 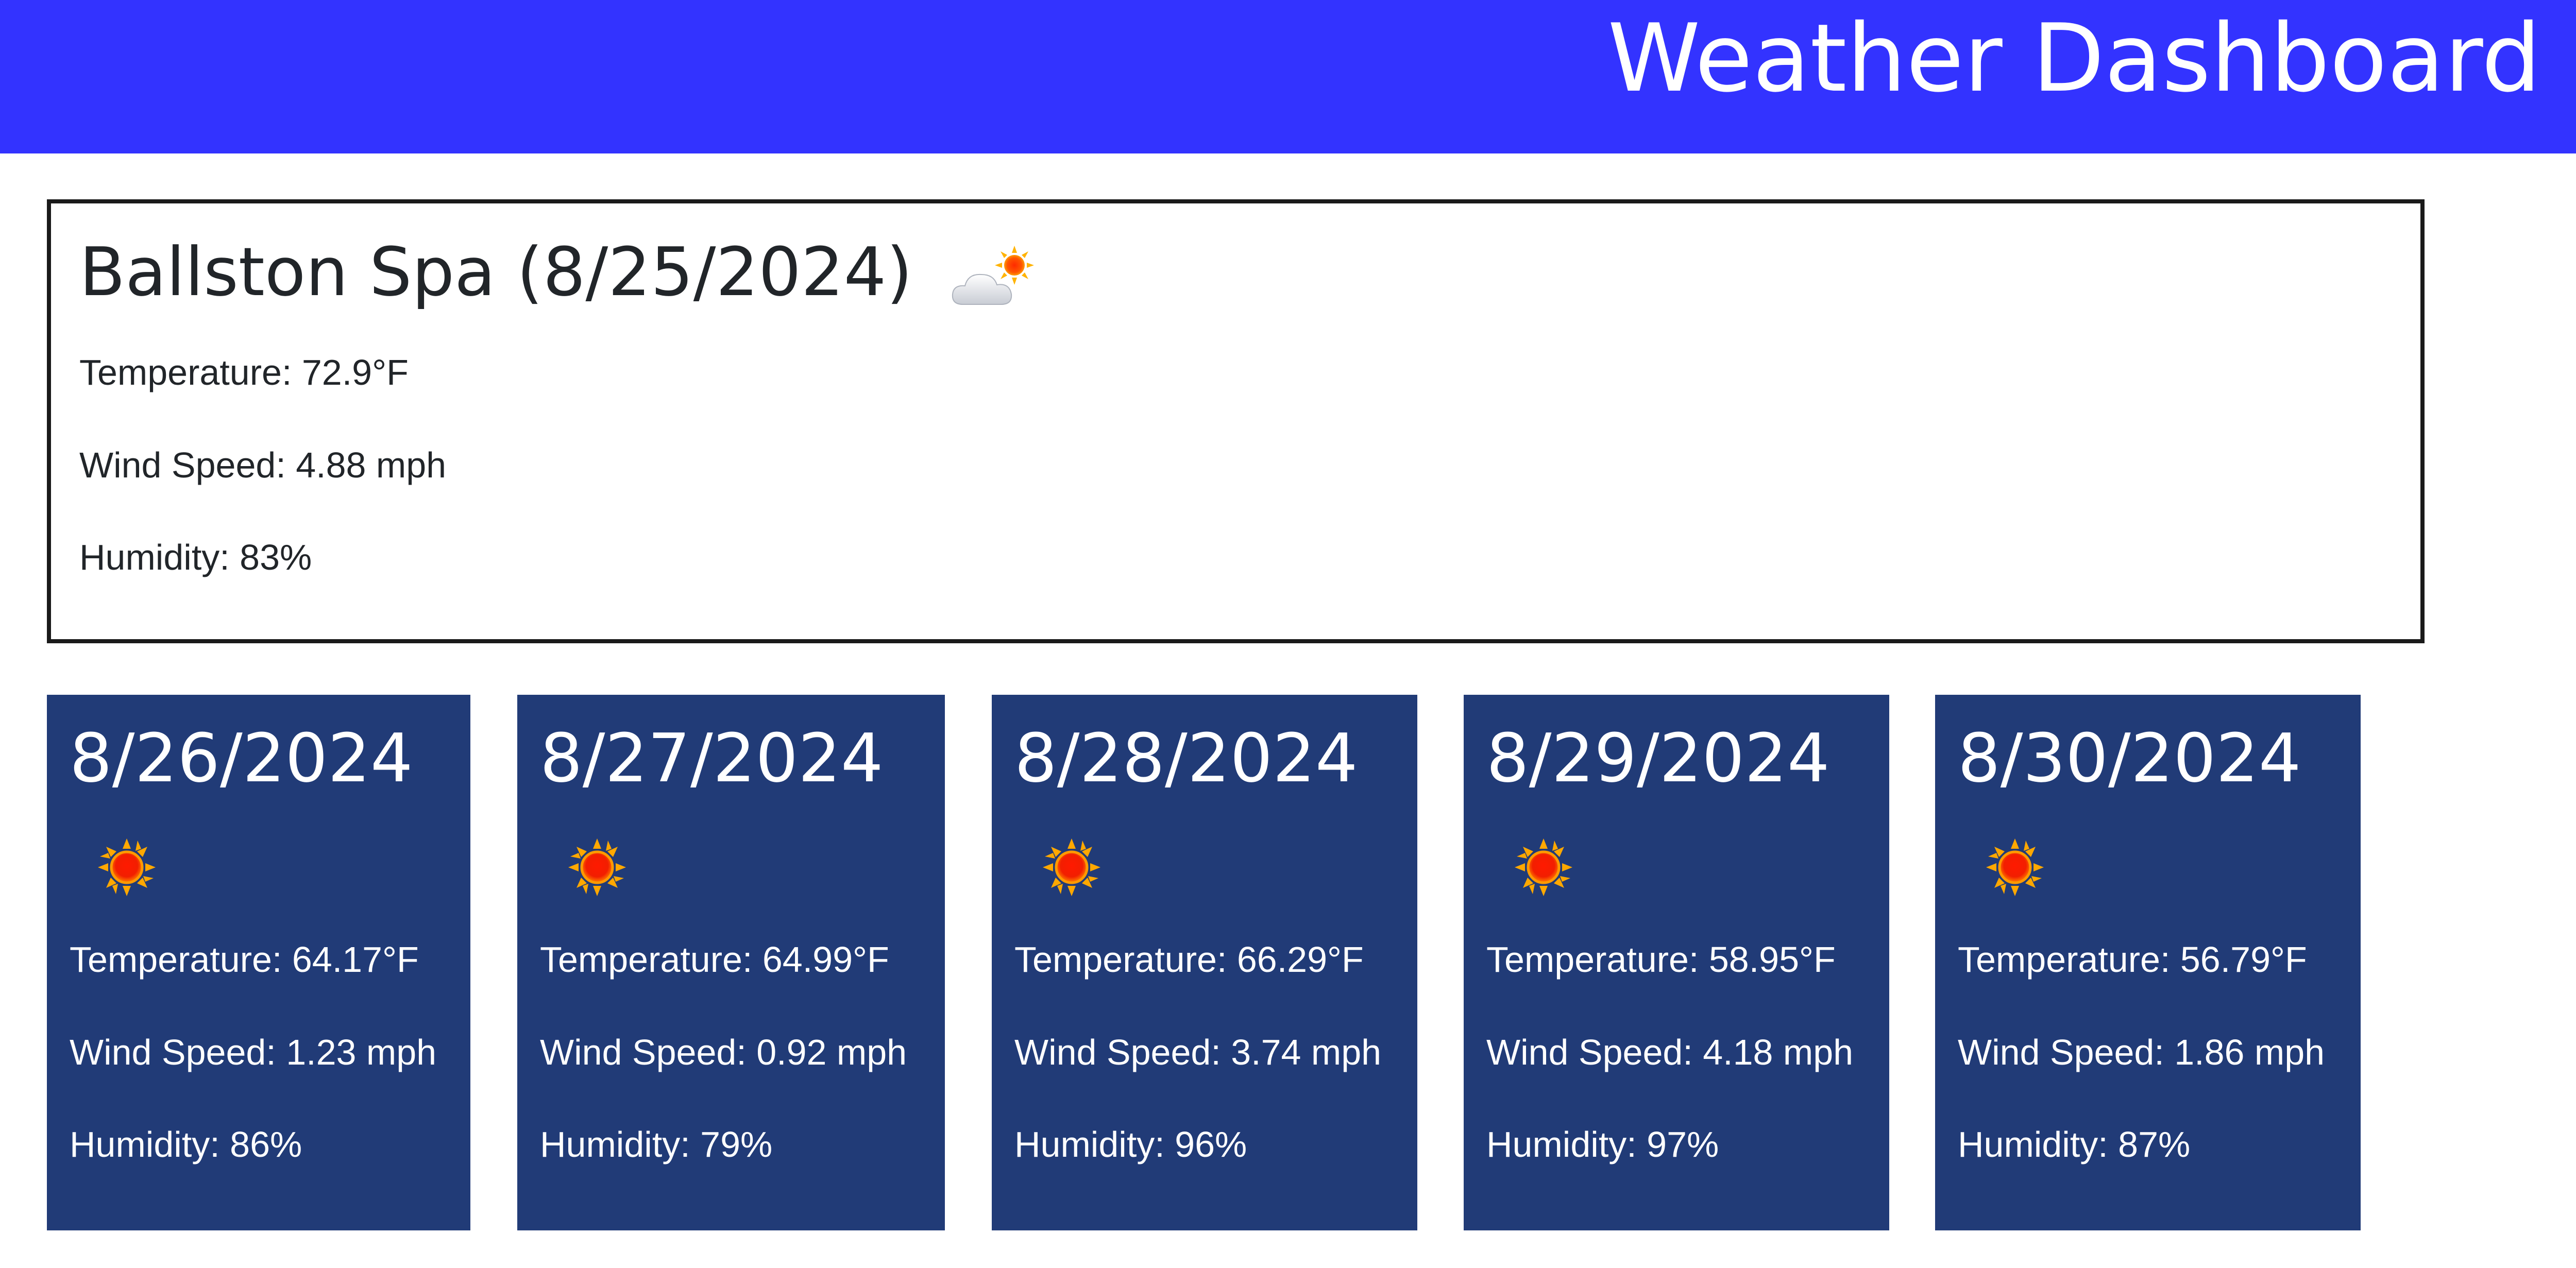 I want to click on forecast-wind-speed: Wind Speed: 1.23 mph, so click(x=253, y=1052).